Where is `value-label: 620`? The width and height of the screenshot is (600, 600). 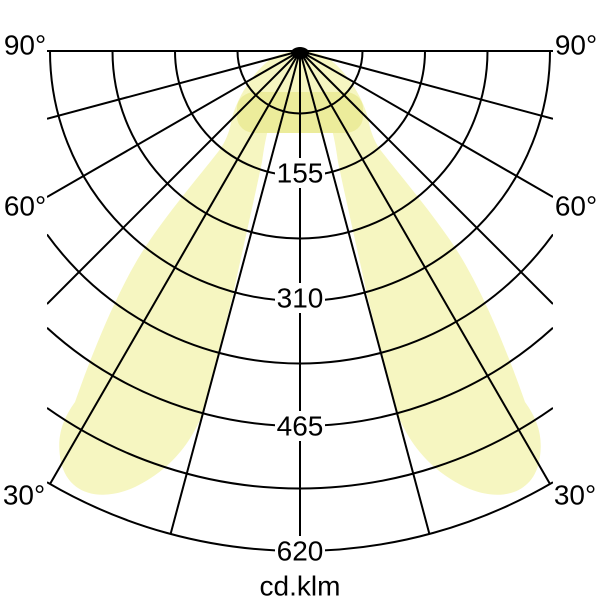 value-label: 620 is located at coordinates (300, 551).